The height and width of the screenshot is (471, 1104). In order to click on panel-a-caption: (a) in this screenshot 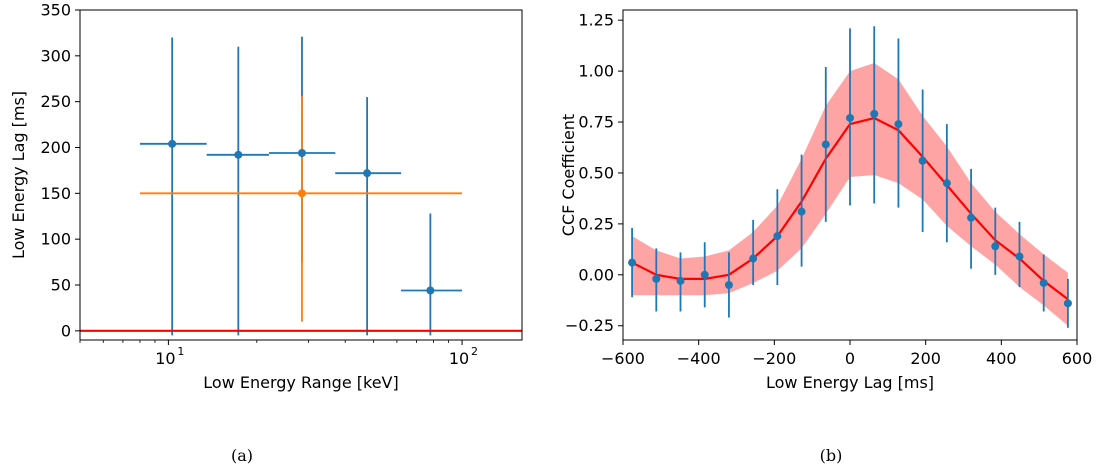, I will do `click(242, 455)`.